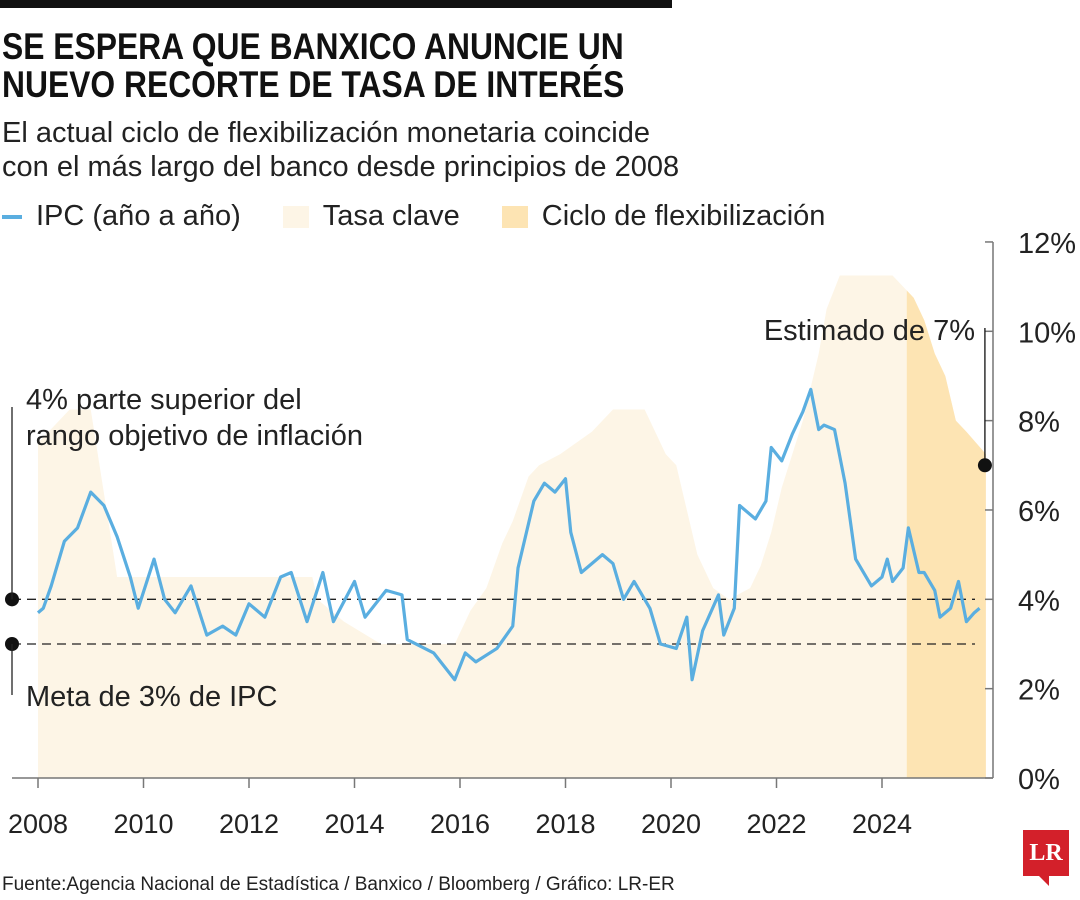 The width and height of the screenshot is (1080, 900). What do you see at coordinates (1047, 244) in the screenshot?
I see `y-tick-label: 12%` at bounding box center [1047, 244].